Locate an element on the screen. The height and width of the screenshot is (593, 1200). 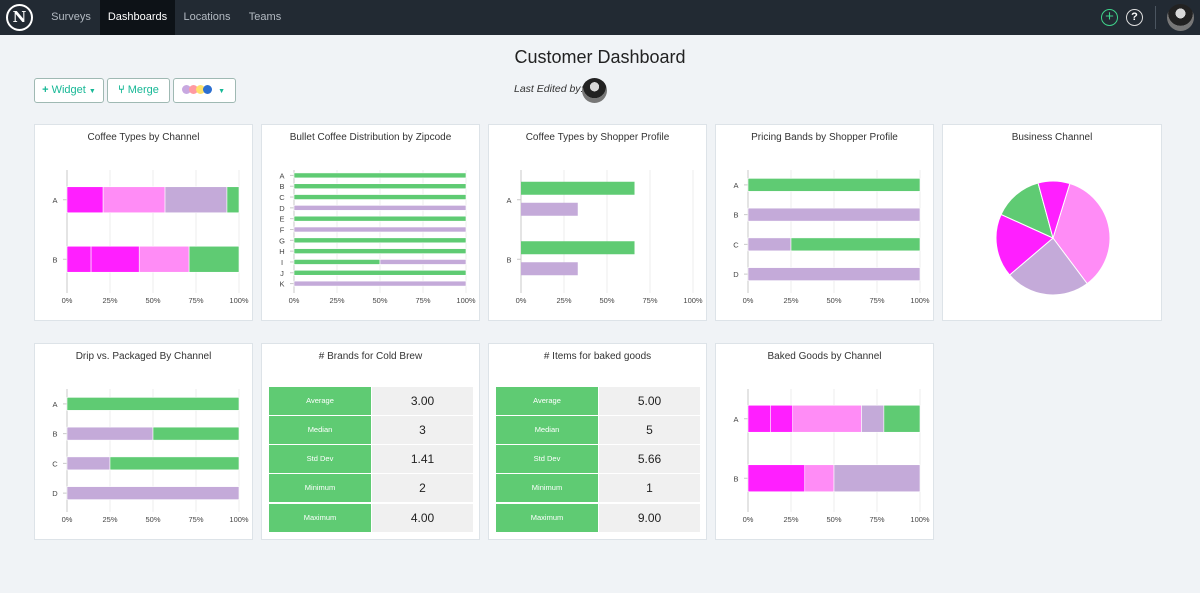
y-category-label: D is located at coordinates (282, 208).